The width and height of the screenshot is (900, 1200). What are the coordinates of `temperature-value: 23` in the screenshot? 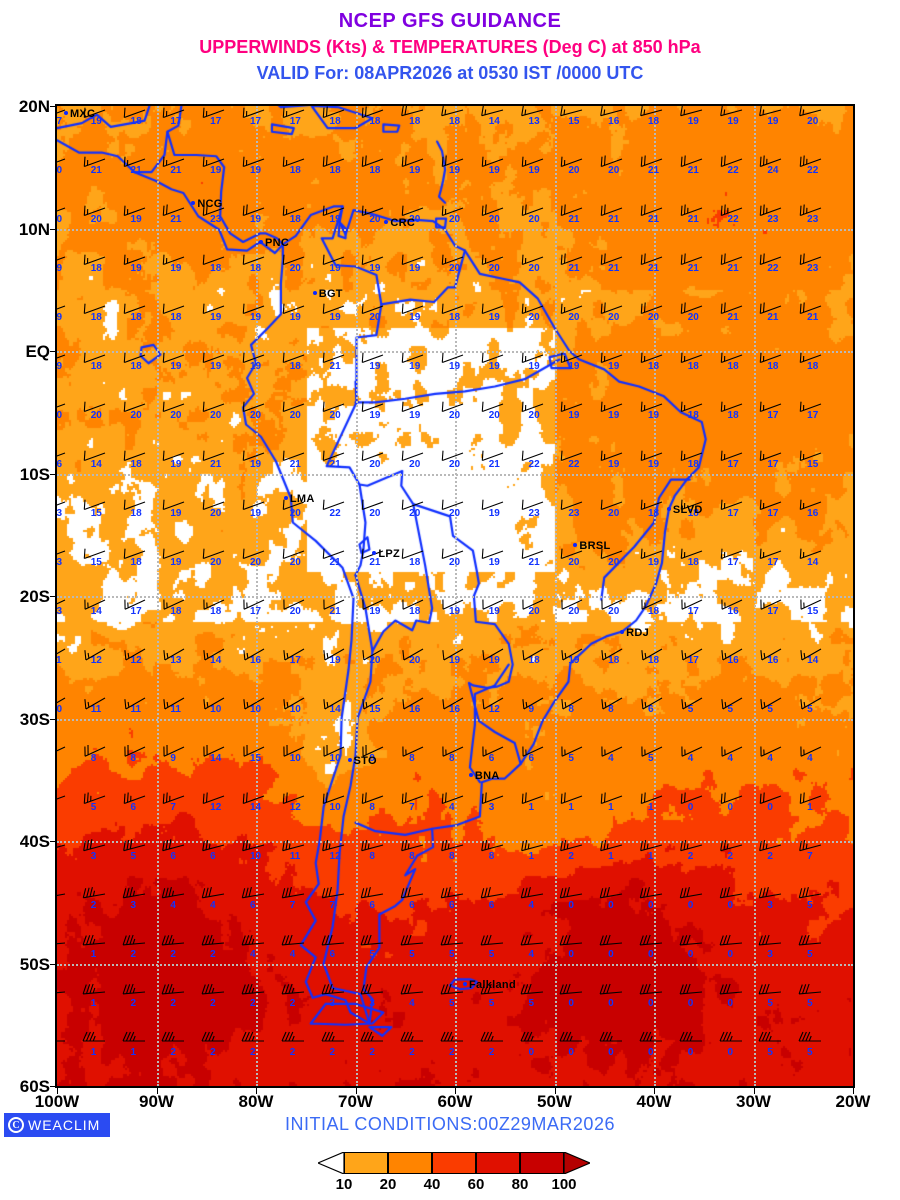 It's located at (773, 220).